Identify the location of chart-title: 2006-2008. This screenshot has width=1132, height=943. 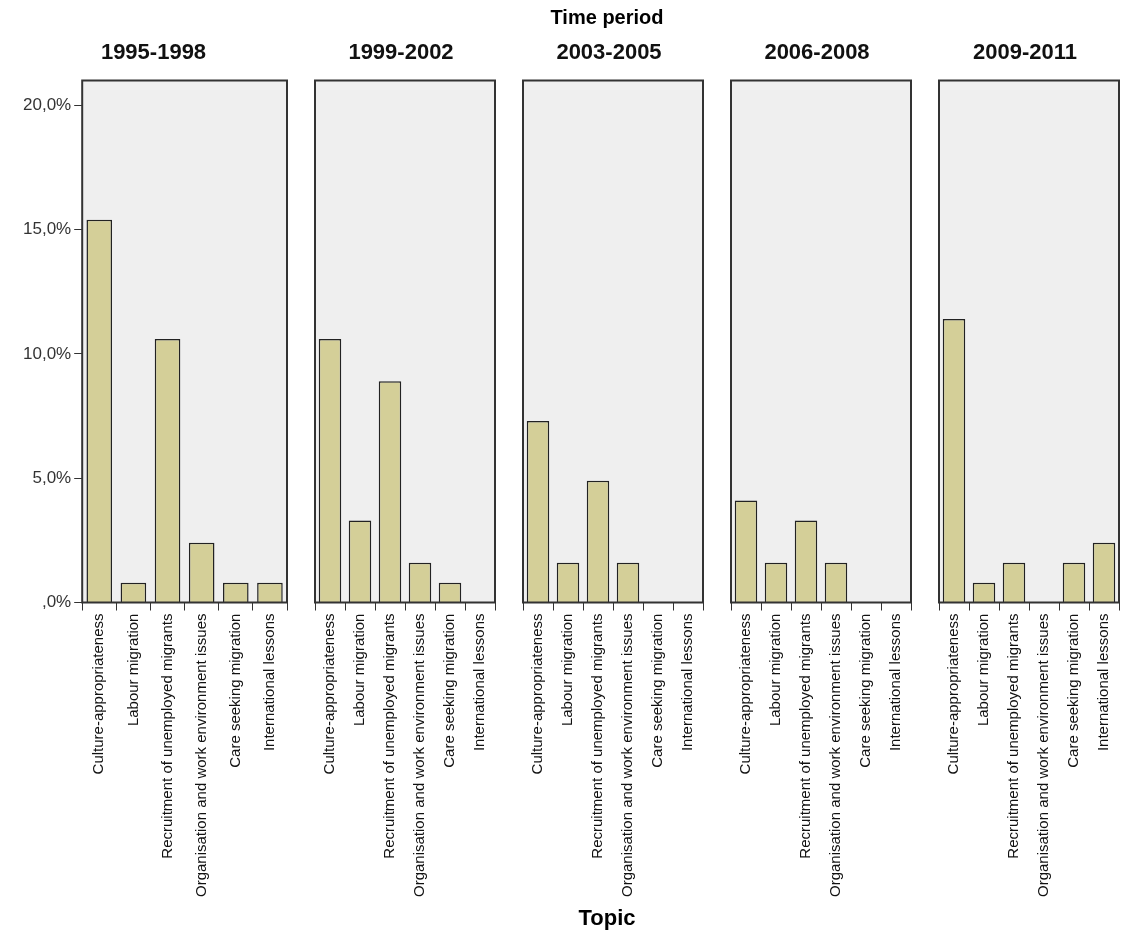
(817, 52).